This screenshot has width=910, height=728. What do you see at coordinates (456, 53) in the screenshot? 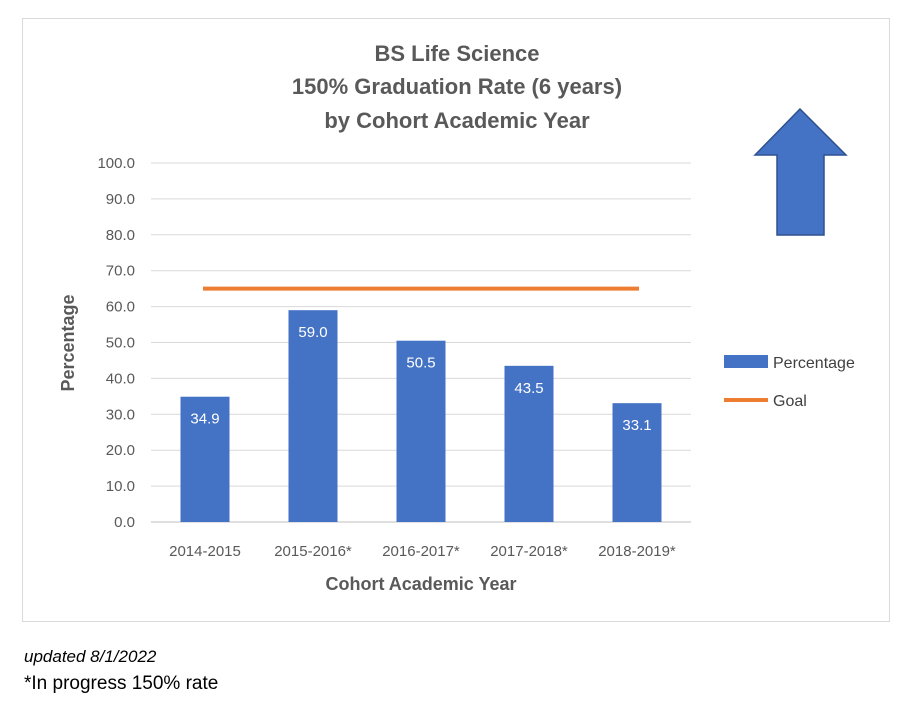
I see `chart-title-line: BS Life Science` at bounding box center [456, 53].